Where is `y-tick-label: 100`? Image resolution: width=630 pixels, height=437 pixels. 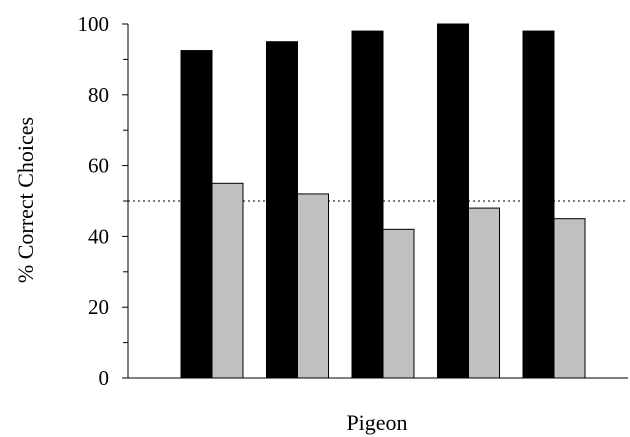 y-tick-label: 100 is located at coordinates (94, 24).